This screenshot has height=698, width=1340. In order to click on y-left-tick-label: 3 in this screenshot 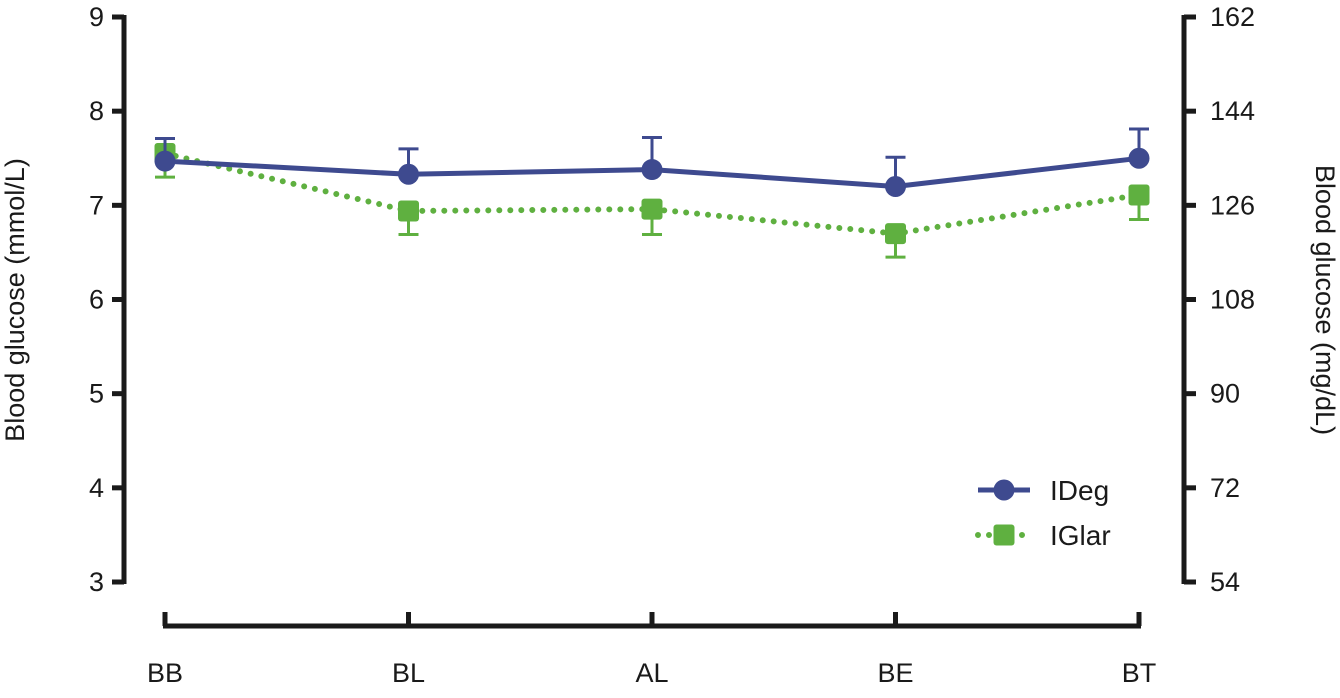, I will do `click(96, 582)`.